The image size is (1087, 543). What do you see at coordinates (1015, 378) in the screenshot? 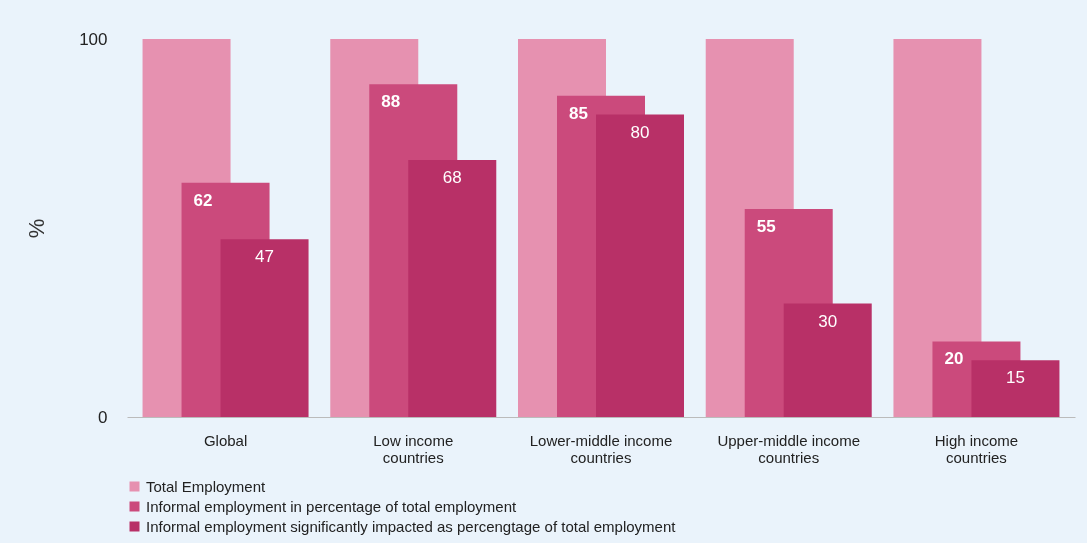
I see `data-label: 15` at bounding box center [1015, 378].